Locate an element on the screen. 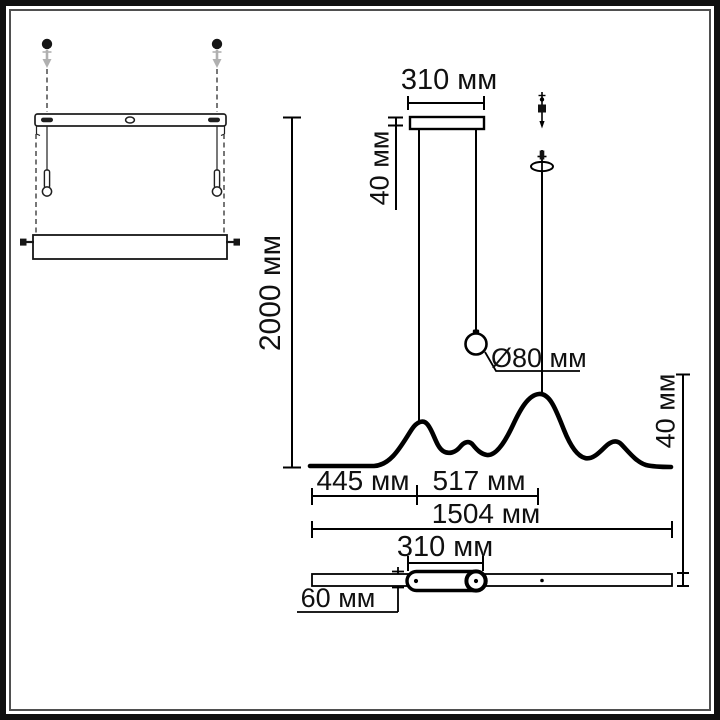 This screenshot has width=720, height=720. installation-diagram is located at coordinates (130, 149).